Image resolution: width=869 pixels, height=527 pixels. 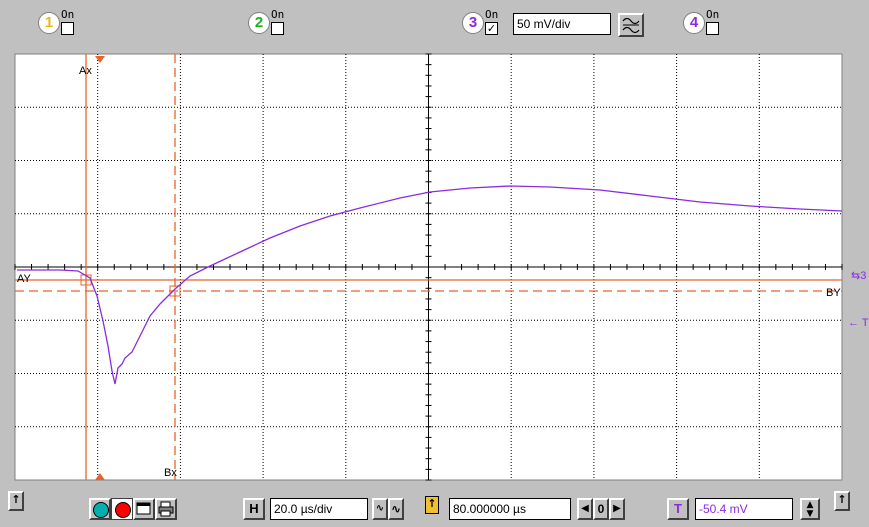 What do you see at coordinates (49, 23) in the screenshot?
I see `channel-1-badge: 1` at bounding box center [49, 23].